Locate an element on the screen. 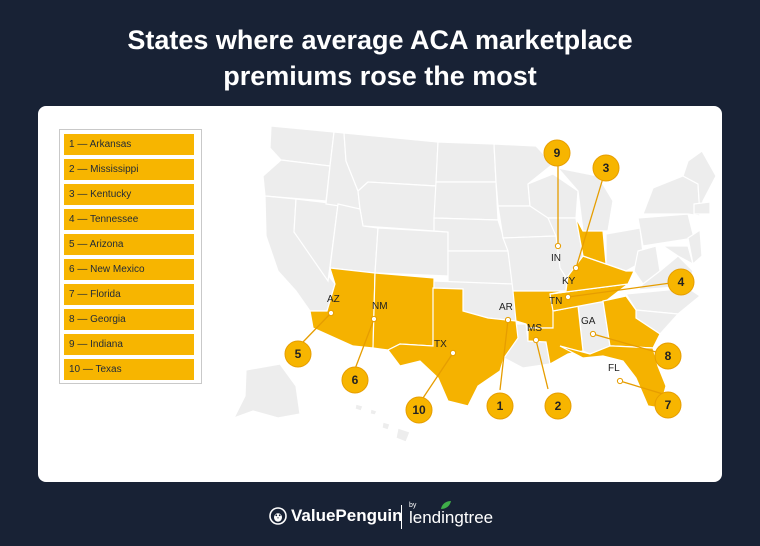  label-in: IN is located at coordinates (556, 258).